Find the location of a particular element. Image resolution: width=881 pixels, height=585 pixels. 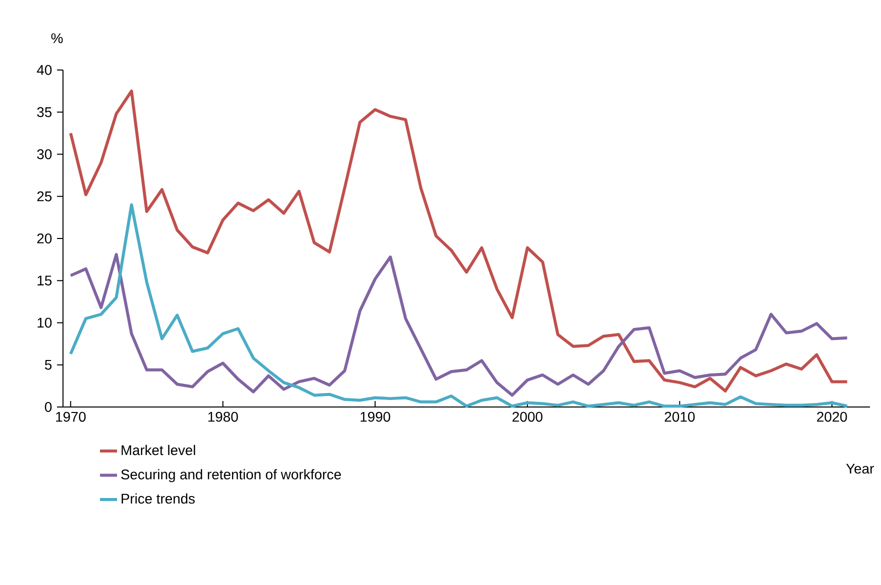

x-tick-label: 1990 is located at coordinates (375, 417).